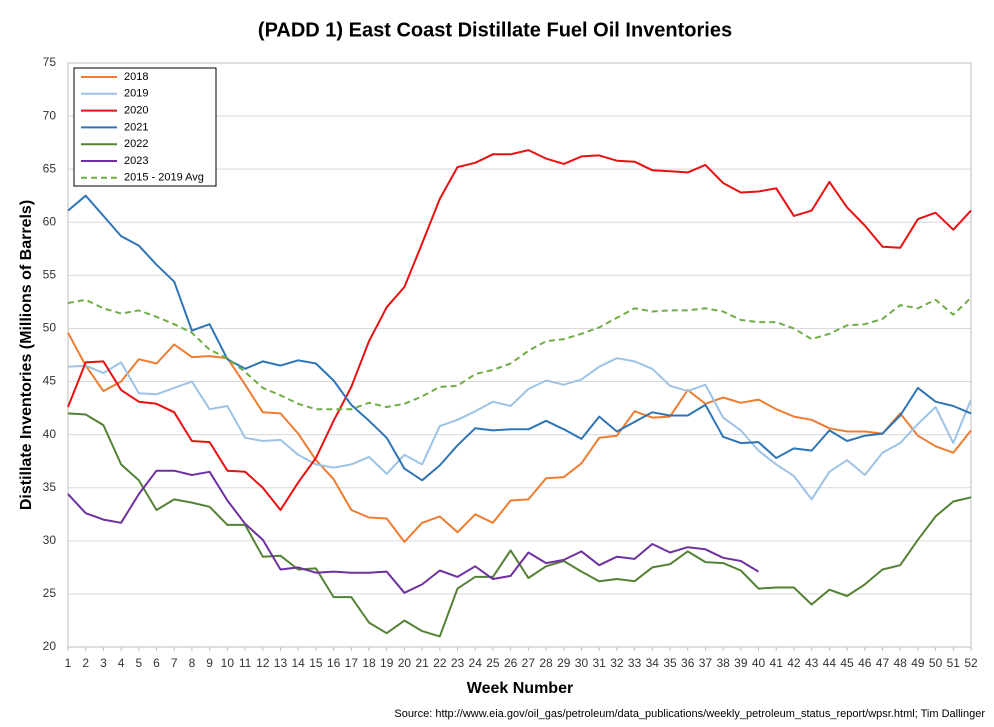 The width and height of the screenshot is (994, 727). What do you see at coordinates (422, 663) in the screenshot?
I see `x-tick-label: 21` at bounding box center [422, 663].